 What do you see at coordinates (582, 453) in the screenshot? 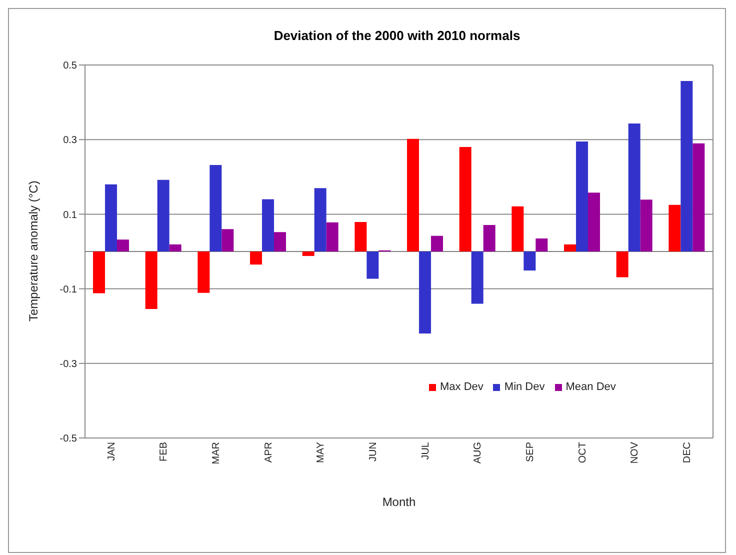
I see `x-tick-label: OCT` at bounding box center [582, 453].